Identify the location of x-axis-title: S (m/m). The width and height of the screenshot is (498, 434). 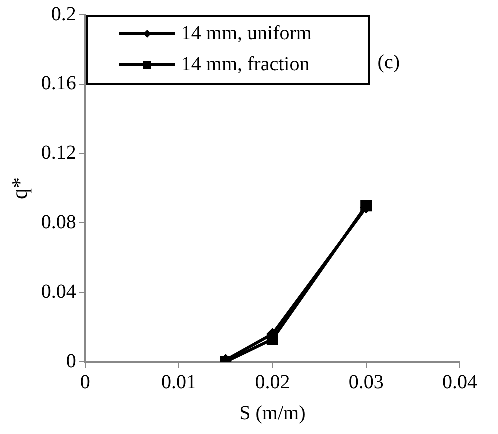
(273, 413).